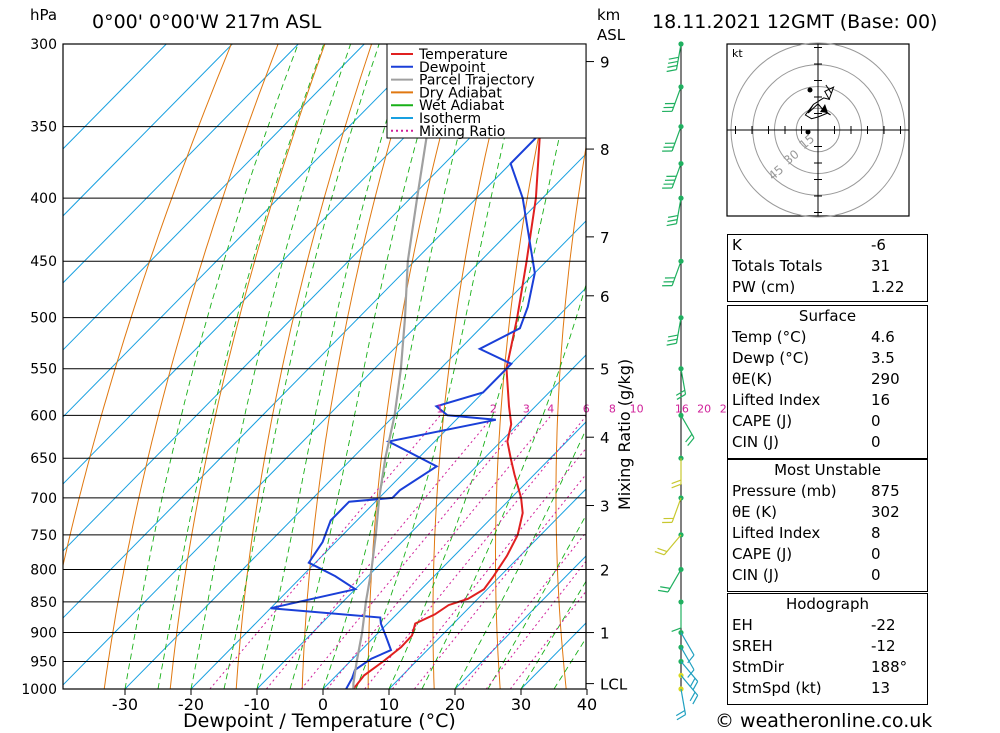 The image size is (1000, 733). What do you see at coordinates (742, 625) in the screenshot?
I see `table-cell: EH` at bounding box center [742, 625].